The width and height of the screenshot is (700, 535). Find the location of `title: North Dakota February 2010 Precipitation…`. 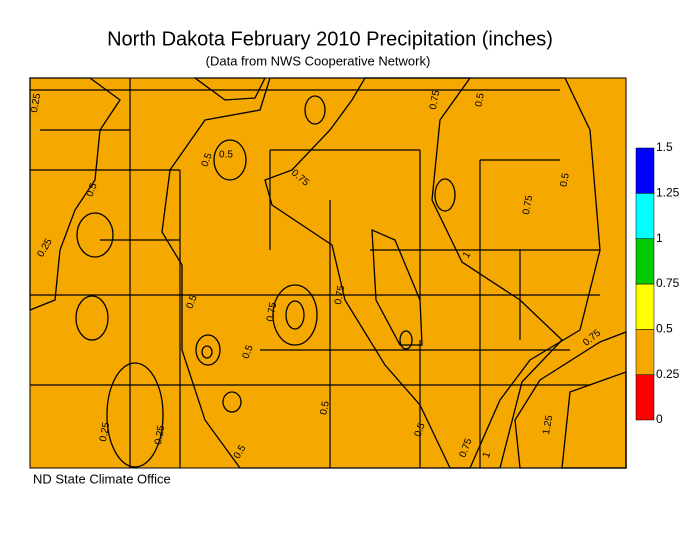

title: North Dakota February 2010 Precipitation… is located at coordinates (330, 39).